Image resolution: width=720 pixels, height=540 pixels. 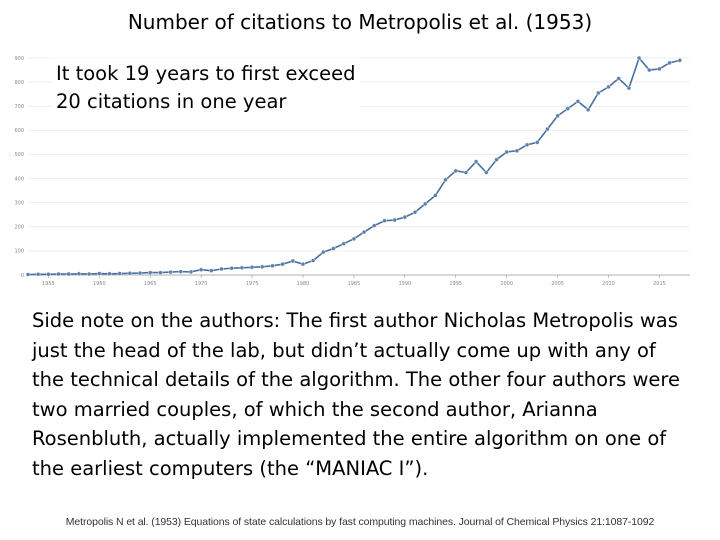 I want to click on y-tick-label: 700, so click(x=19, y=107).